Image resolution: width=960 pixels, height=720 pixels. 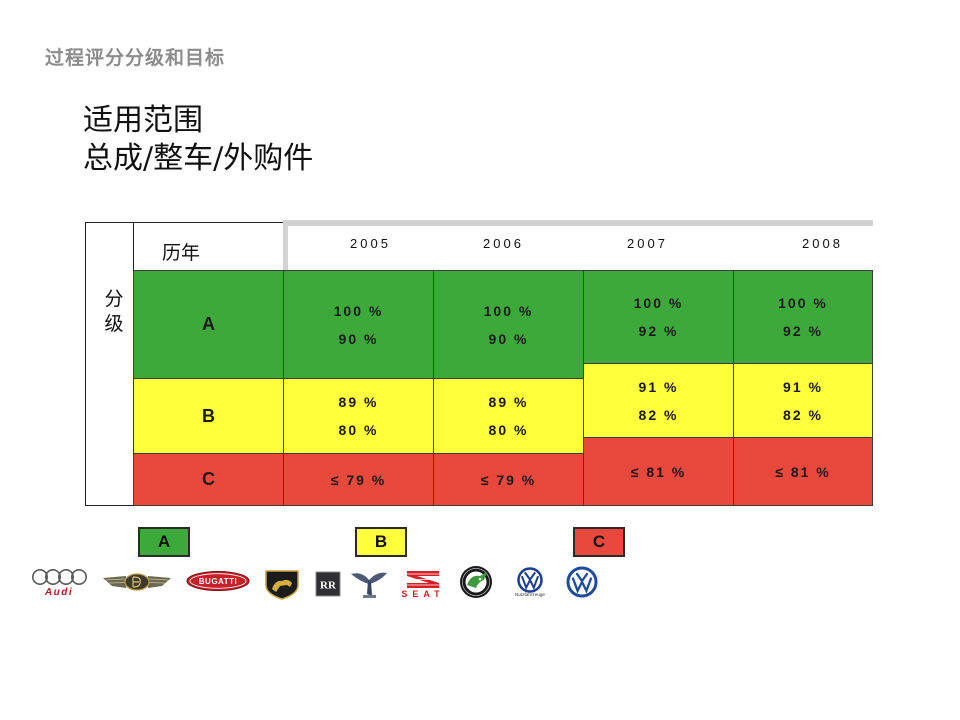 I want to click on seat-logo-icon: SEAT, so click(x=422, y=585).